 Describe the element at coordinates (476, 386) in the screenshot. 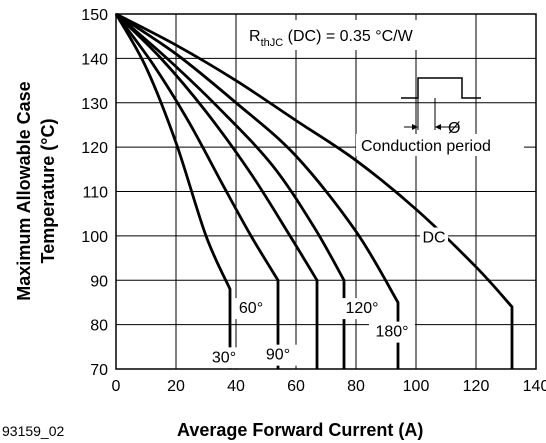

I see `x-tick-label: 120` at that location.